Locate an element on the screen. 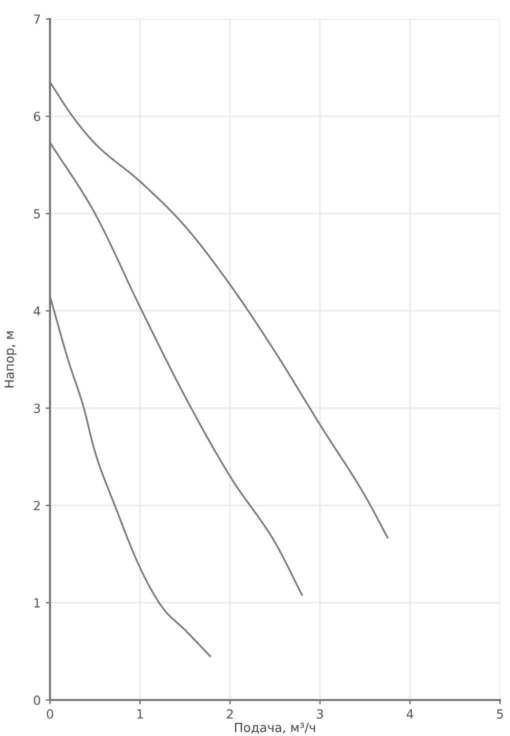  y-tick-label: 3 is located at coordinates (37, 409).